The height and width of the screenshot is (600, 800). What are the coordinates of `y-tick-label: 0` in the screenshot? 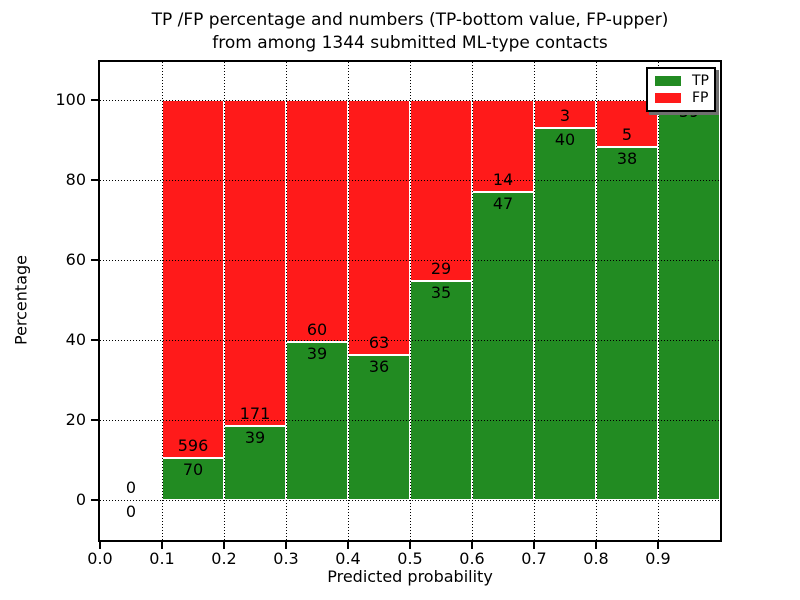 It's located at (80, 499).